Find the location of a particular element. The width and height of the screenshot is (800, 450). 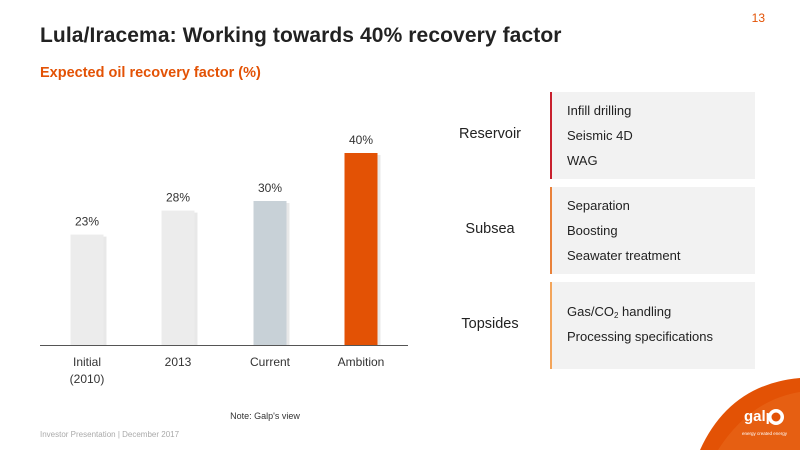

group-label-topsides: Topsides is located at coordinates (490, 324).